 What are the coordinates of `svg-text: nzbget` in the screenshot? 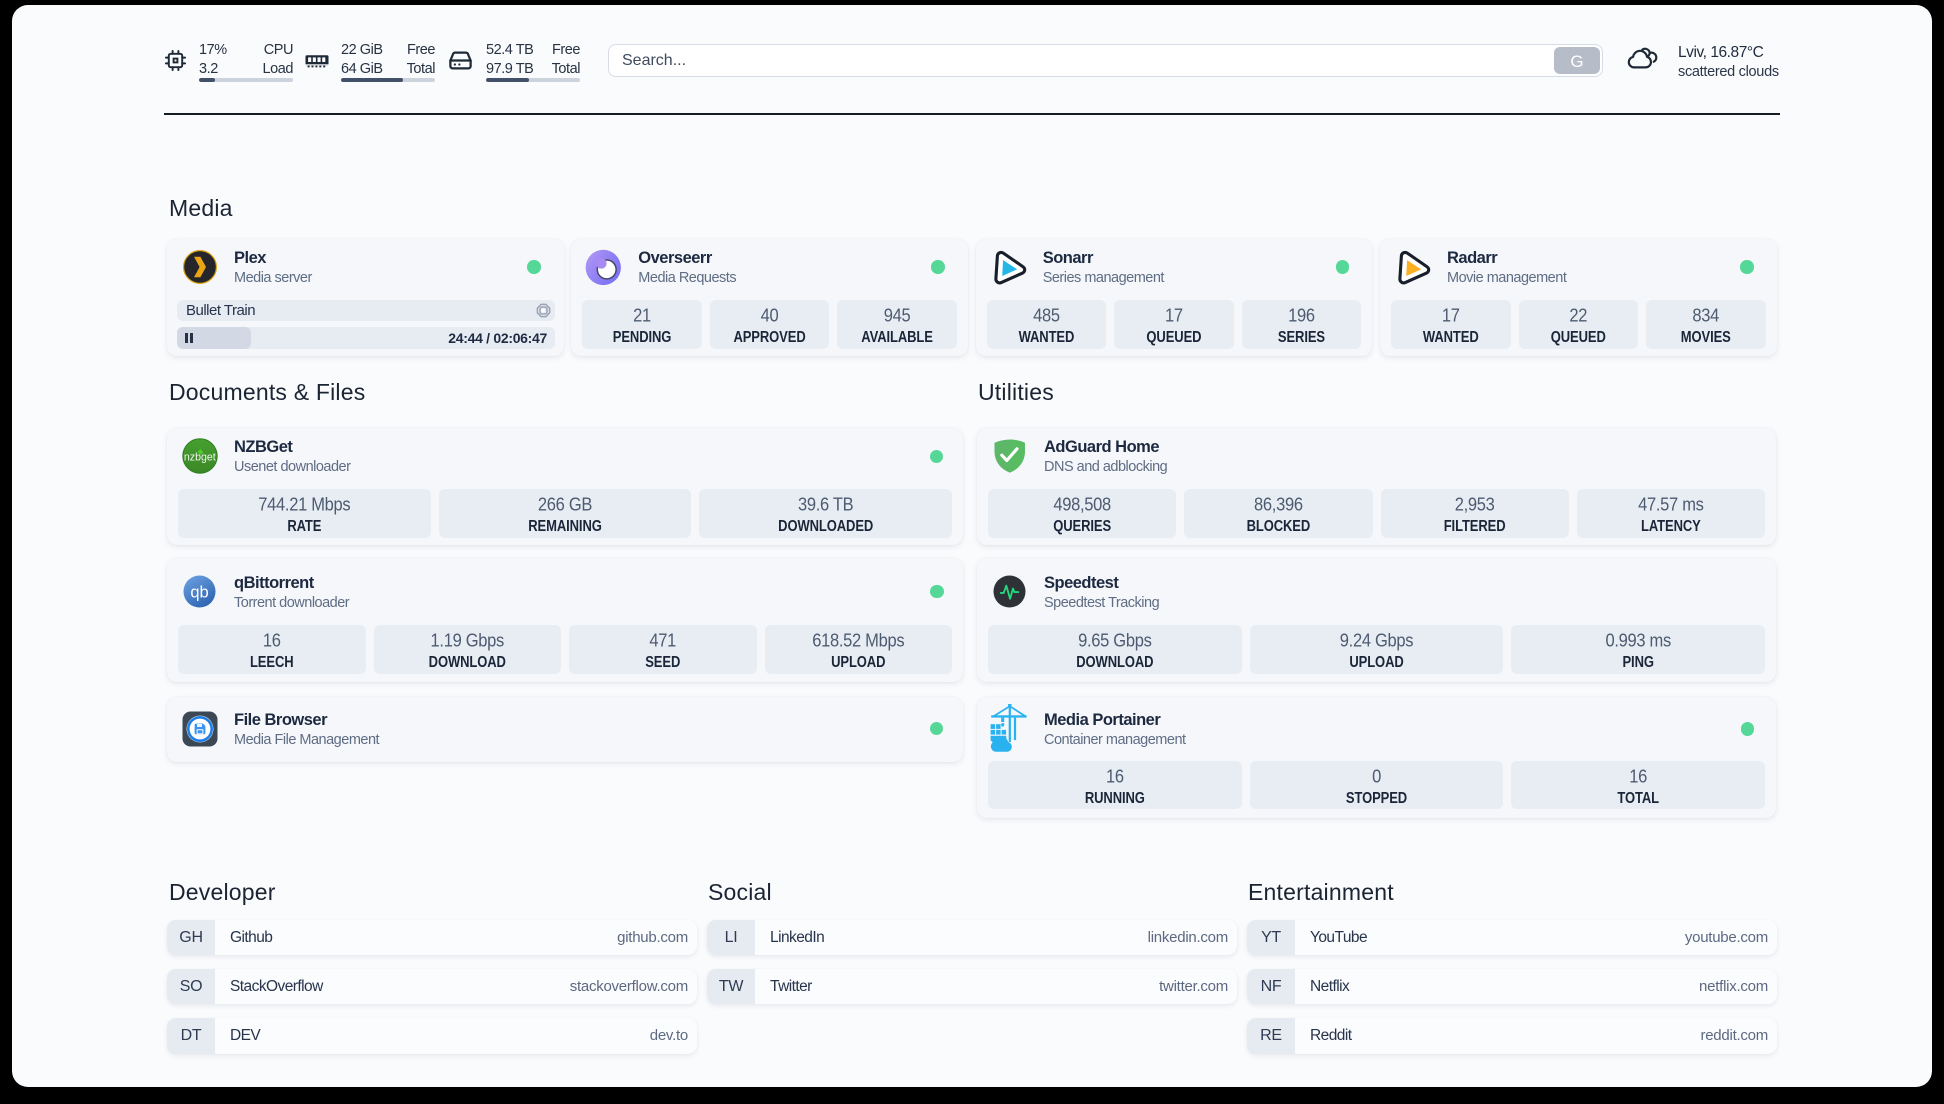 It's located at (200, 458).